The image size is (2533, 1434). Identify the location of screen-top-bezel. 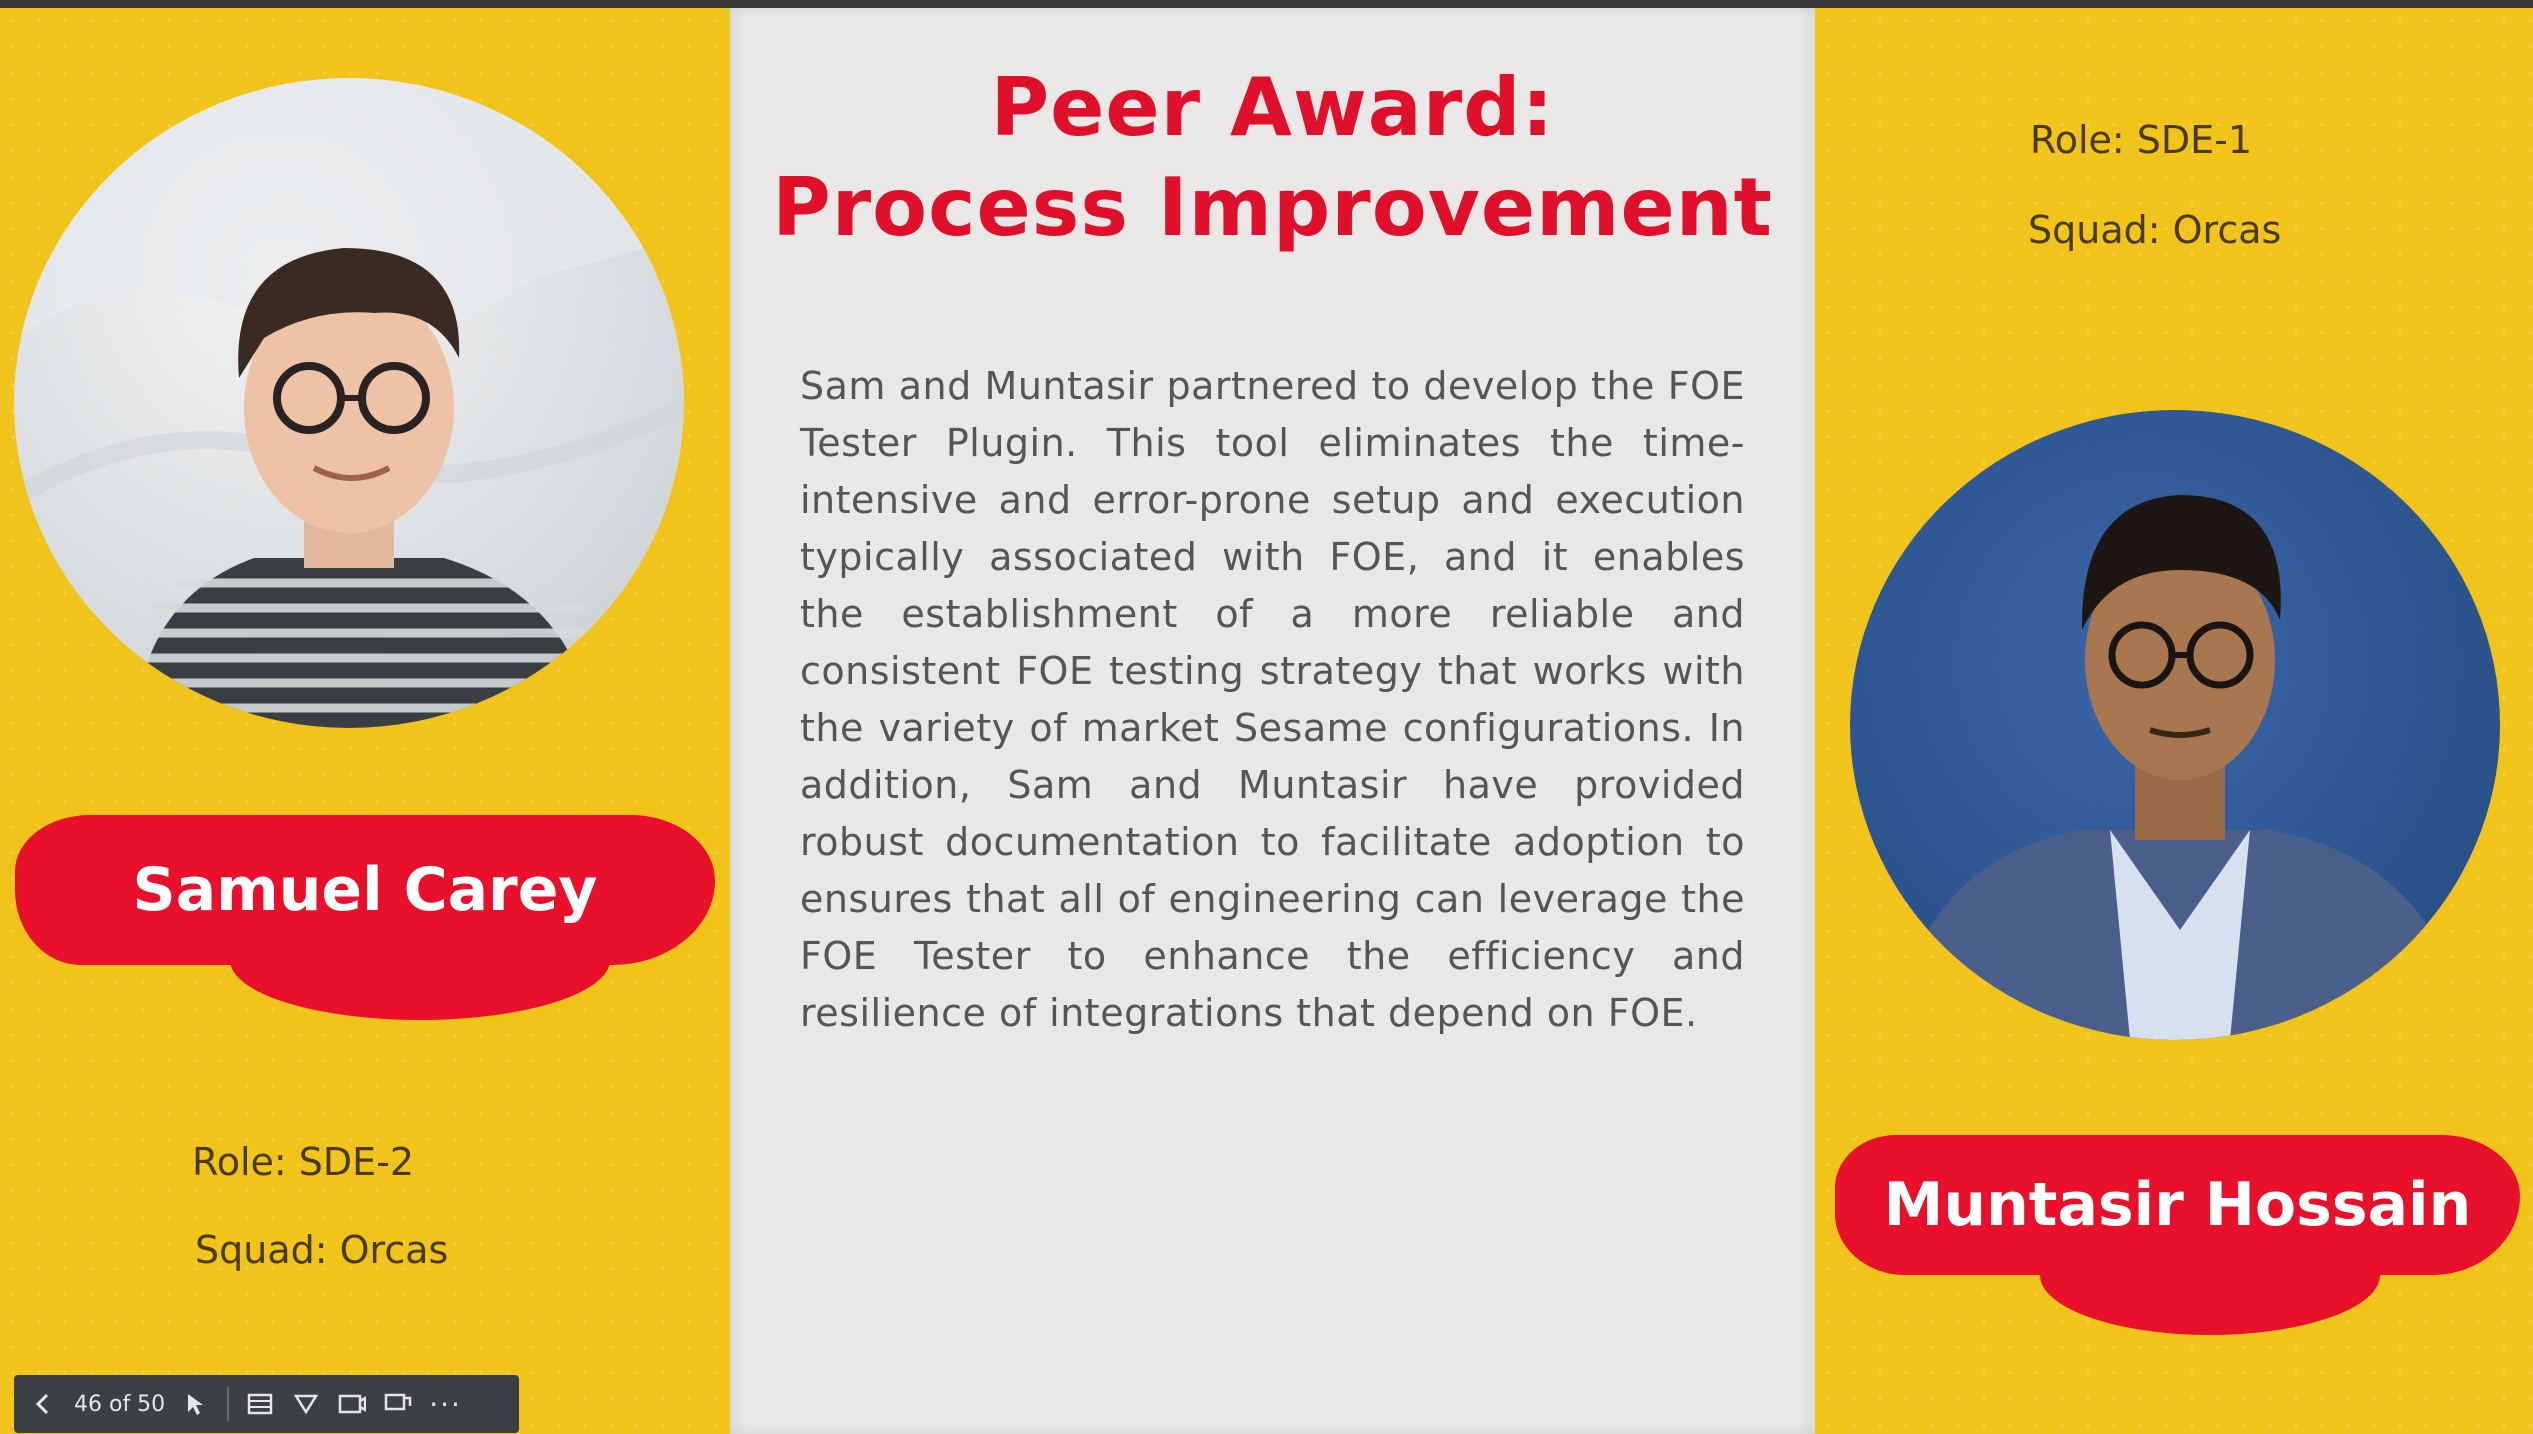
(1266, 4).